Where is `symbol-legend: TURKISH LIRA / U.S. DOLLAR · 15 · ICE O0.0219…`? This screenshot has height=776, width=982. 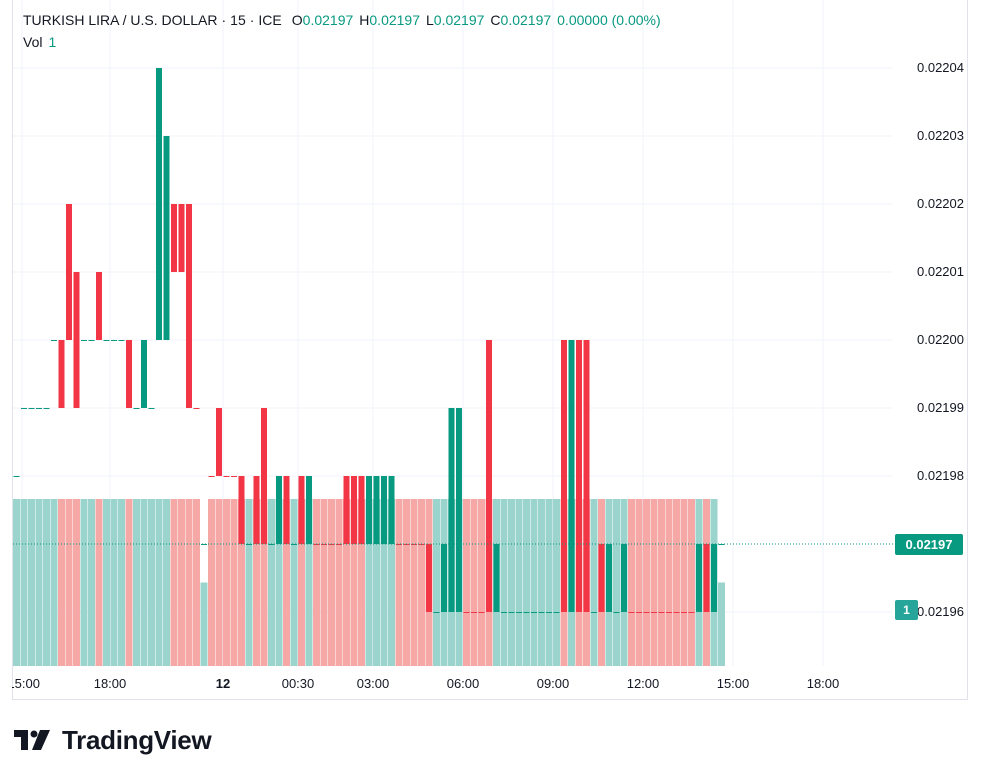
symbol-legend: TURKISH LIRA / U.S. DOLLAR · 15 · ICE O0.0219… is located at coordinates (342, 20).